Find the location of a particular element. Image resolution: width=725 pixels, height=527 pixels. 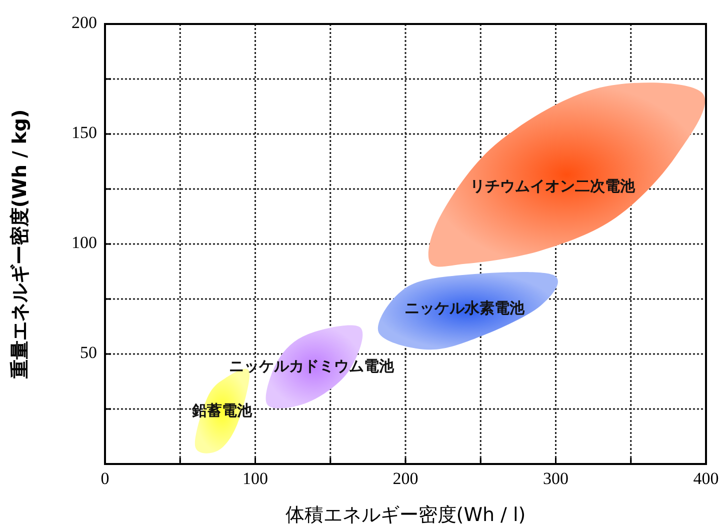

y-tick-label: 100 is located at coordinates (84, 242).